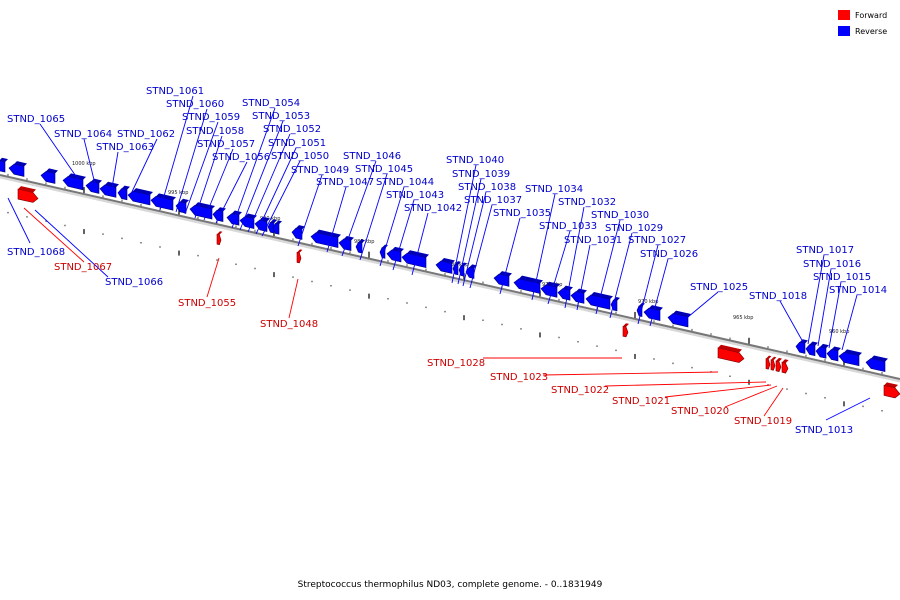 Image resolution: width=900 pixels, height=600 pixels. What do you see at coordinates (669, 254) in the screenshot?
I see `gene-label-stnd-1026: STND_1026` at bounding box center [669, 254].